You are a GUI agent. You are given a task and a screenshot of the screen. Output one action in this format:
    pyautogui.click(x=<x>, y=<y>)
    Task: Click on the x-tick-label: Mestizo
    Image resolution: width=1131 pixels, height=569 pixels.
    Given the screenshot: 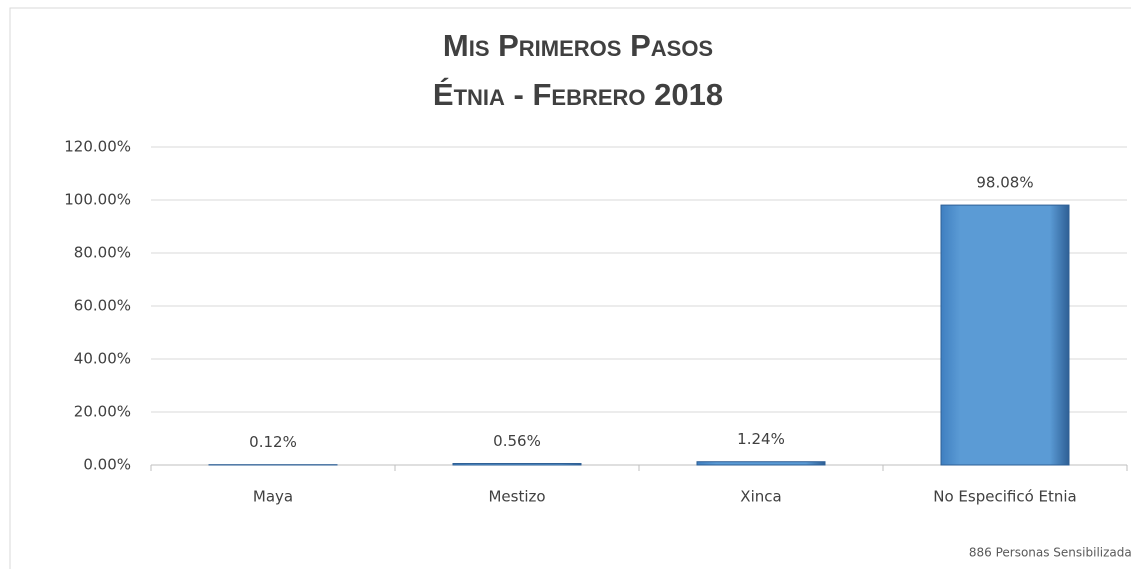 What is the action you would take?
    pyautogui.click(x=516, y=497)
    